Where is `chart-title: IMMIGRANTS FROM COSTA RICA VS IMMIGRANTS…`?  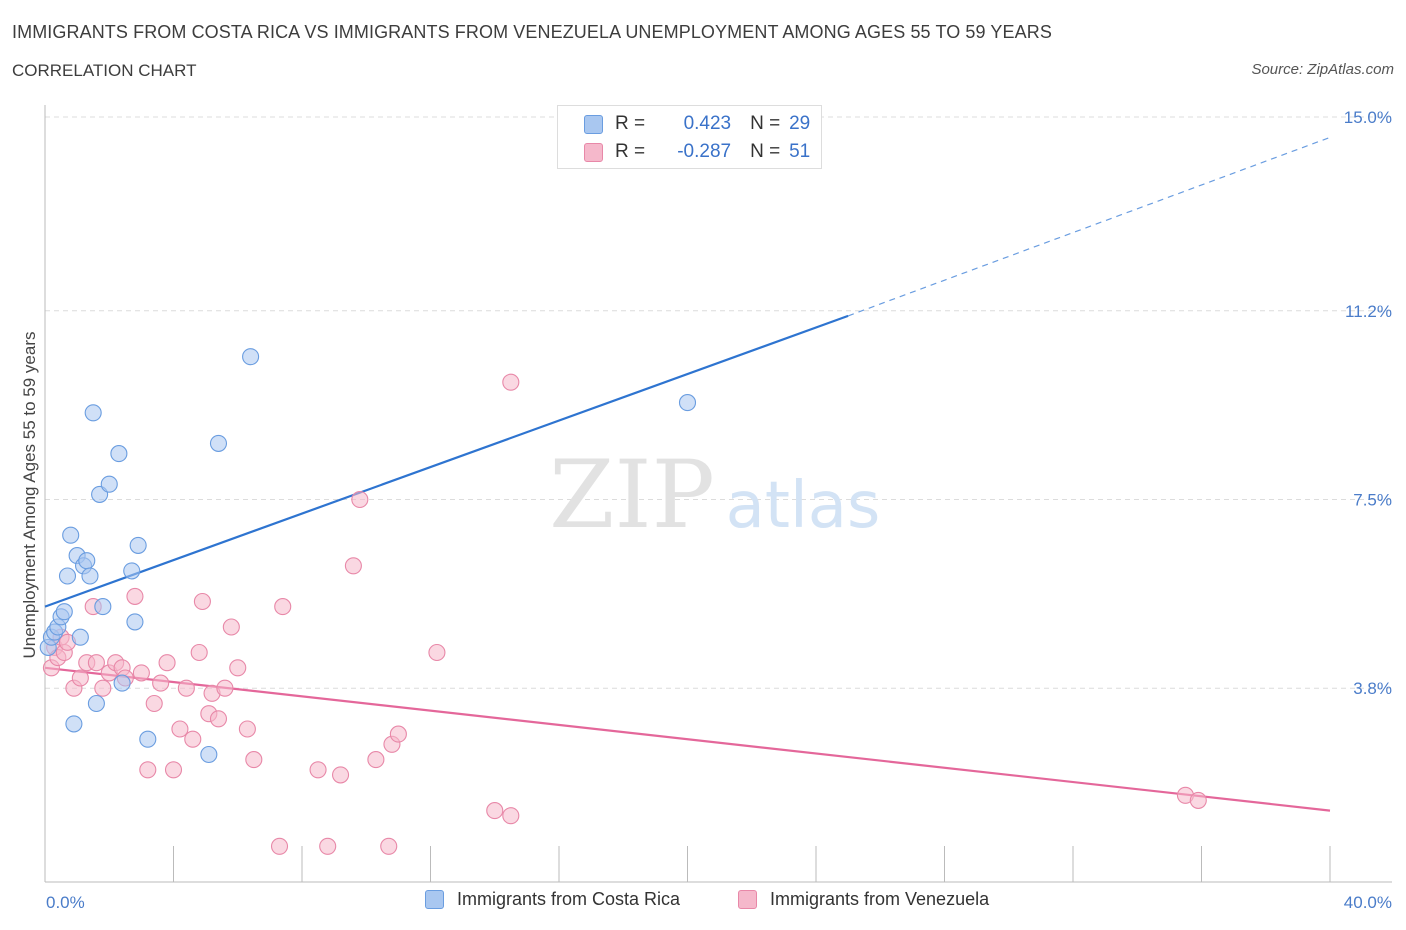
chart-title: IMMIGRANTS FROM COSTA RICA VS IMMIGRANTS… is located at coordinates (532, 32).